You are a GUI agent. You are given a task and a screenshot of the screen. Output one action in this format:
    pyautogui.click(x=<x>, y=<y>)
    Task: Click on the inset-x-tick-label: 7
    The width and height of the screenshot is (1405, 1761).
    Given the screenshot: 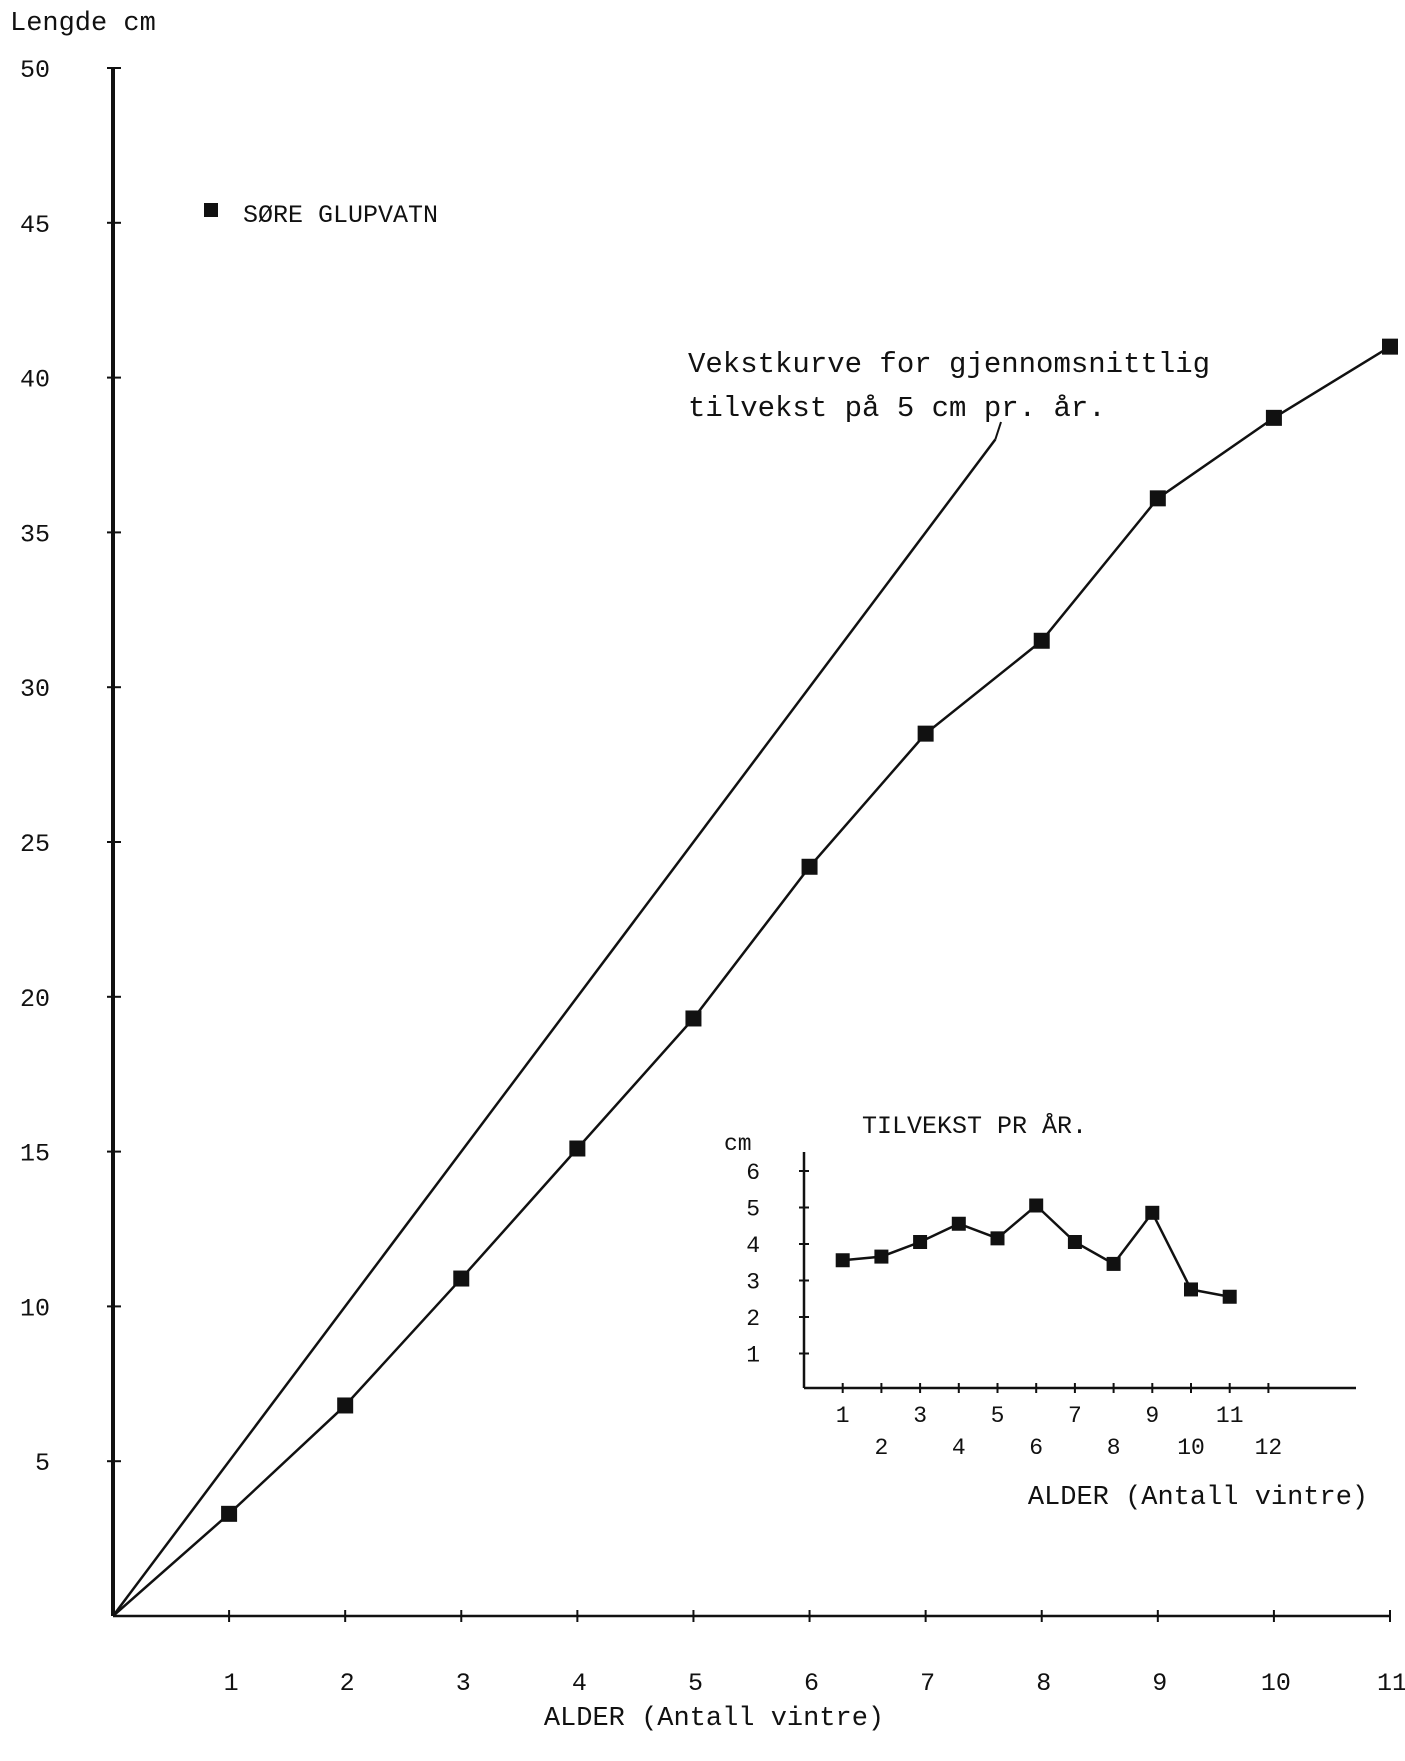 What is the action you would take?
    pyautogui.click(x=1075, y=1416)
    